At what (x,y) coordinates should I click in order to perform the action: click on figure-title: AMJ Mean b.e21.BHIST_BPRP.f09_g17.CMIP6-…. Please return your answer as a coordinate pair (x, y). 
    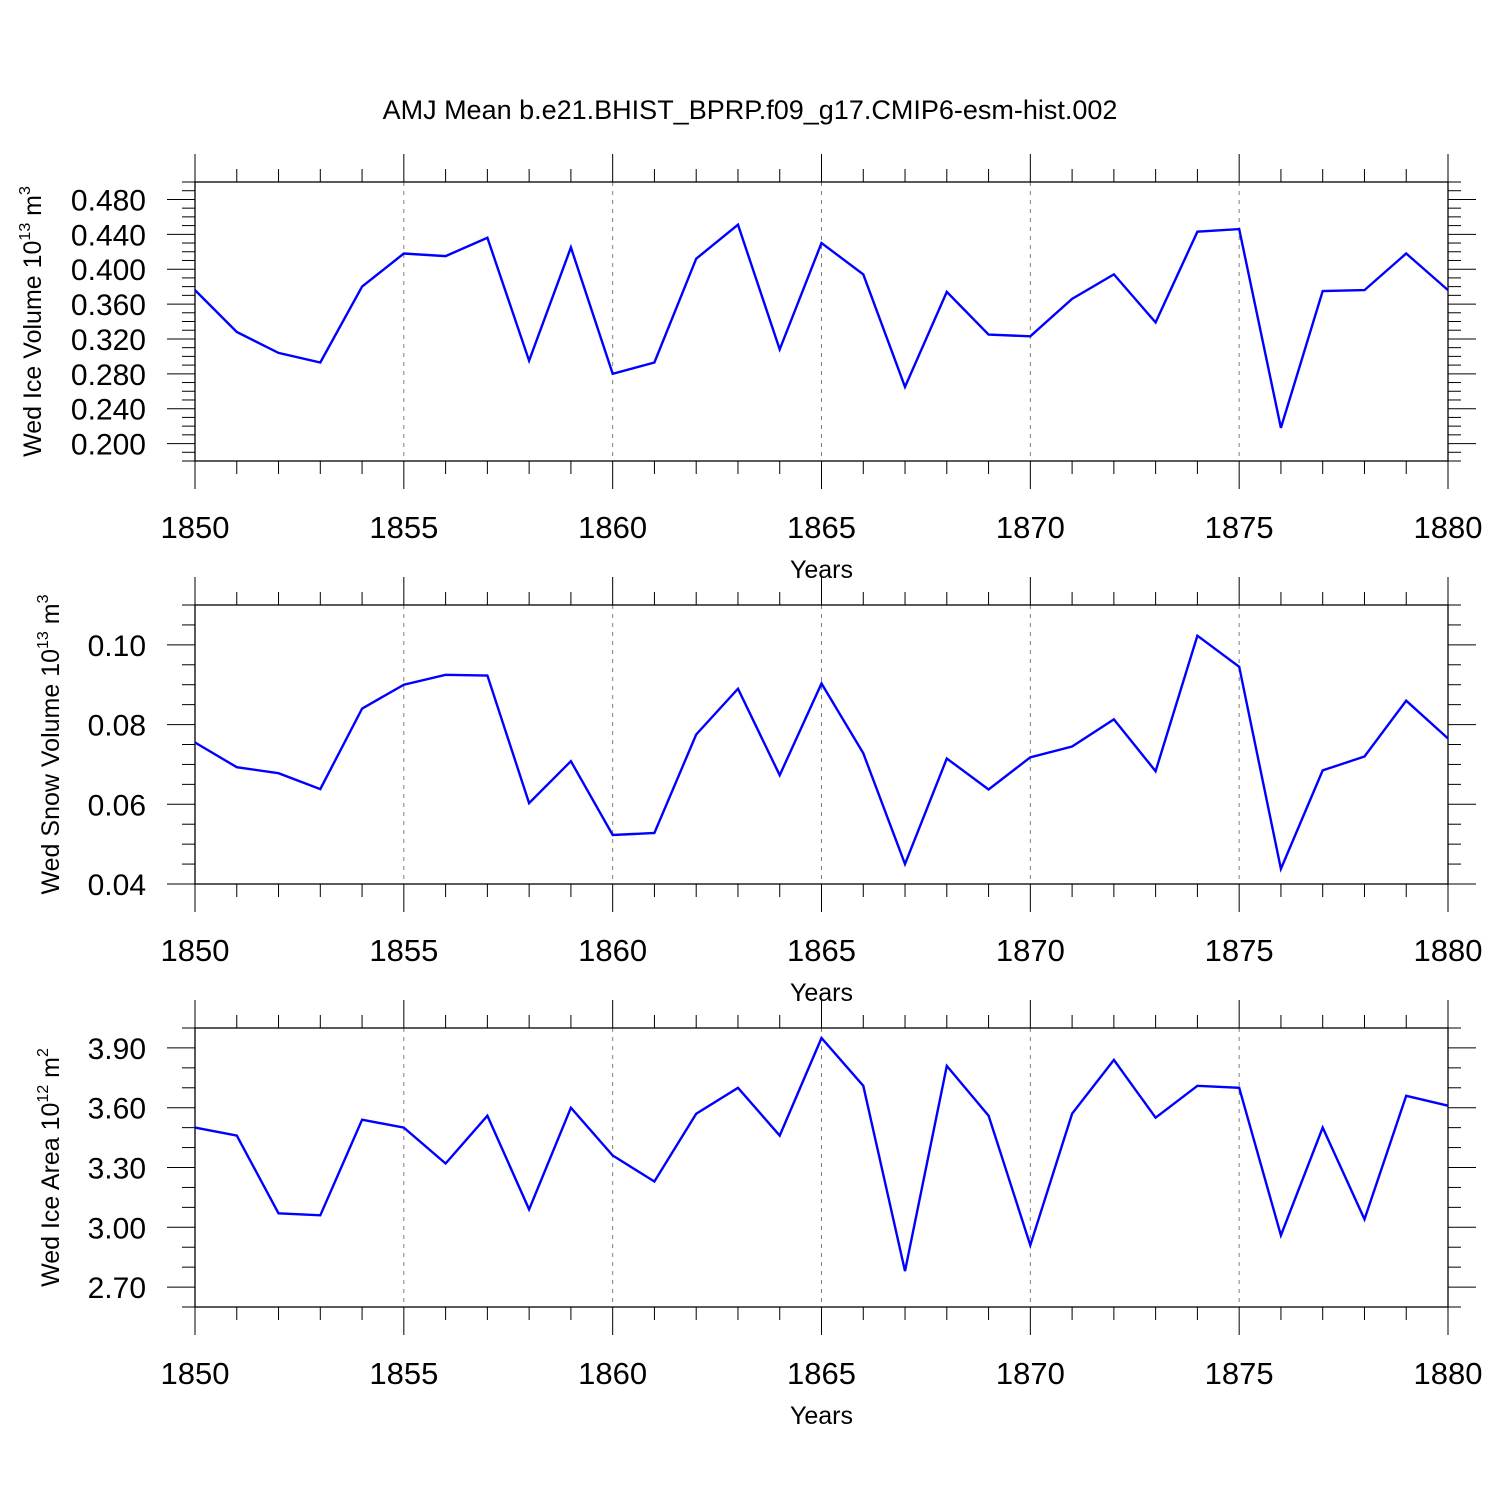
    Looking at the image, I should click on (750, 110).